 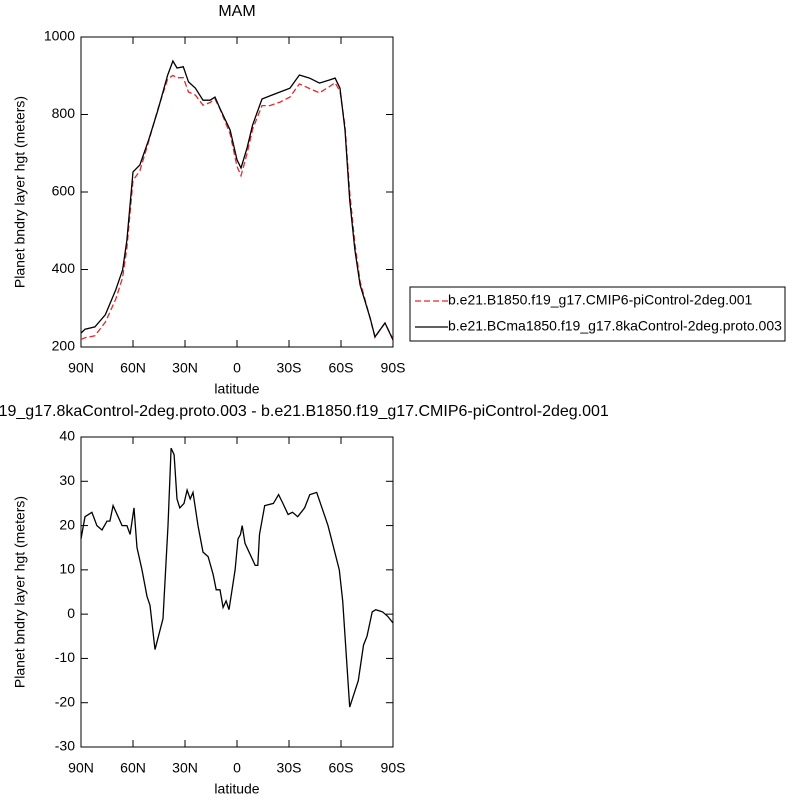 I want to click on chart-title: MAM, so click(x=236, y=11).